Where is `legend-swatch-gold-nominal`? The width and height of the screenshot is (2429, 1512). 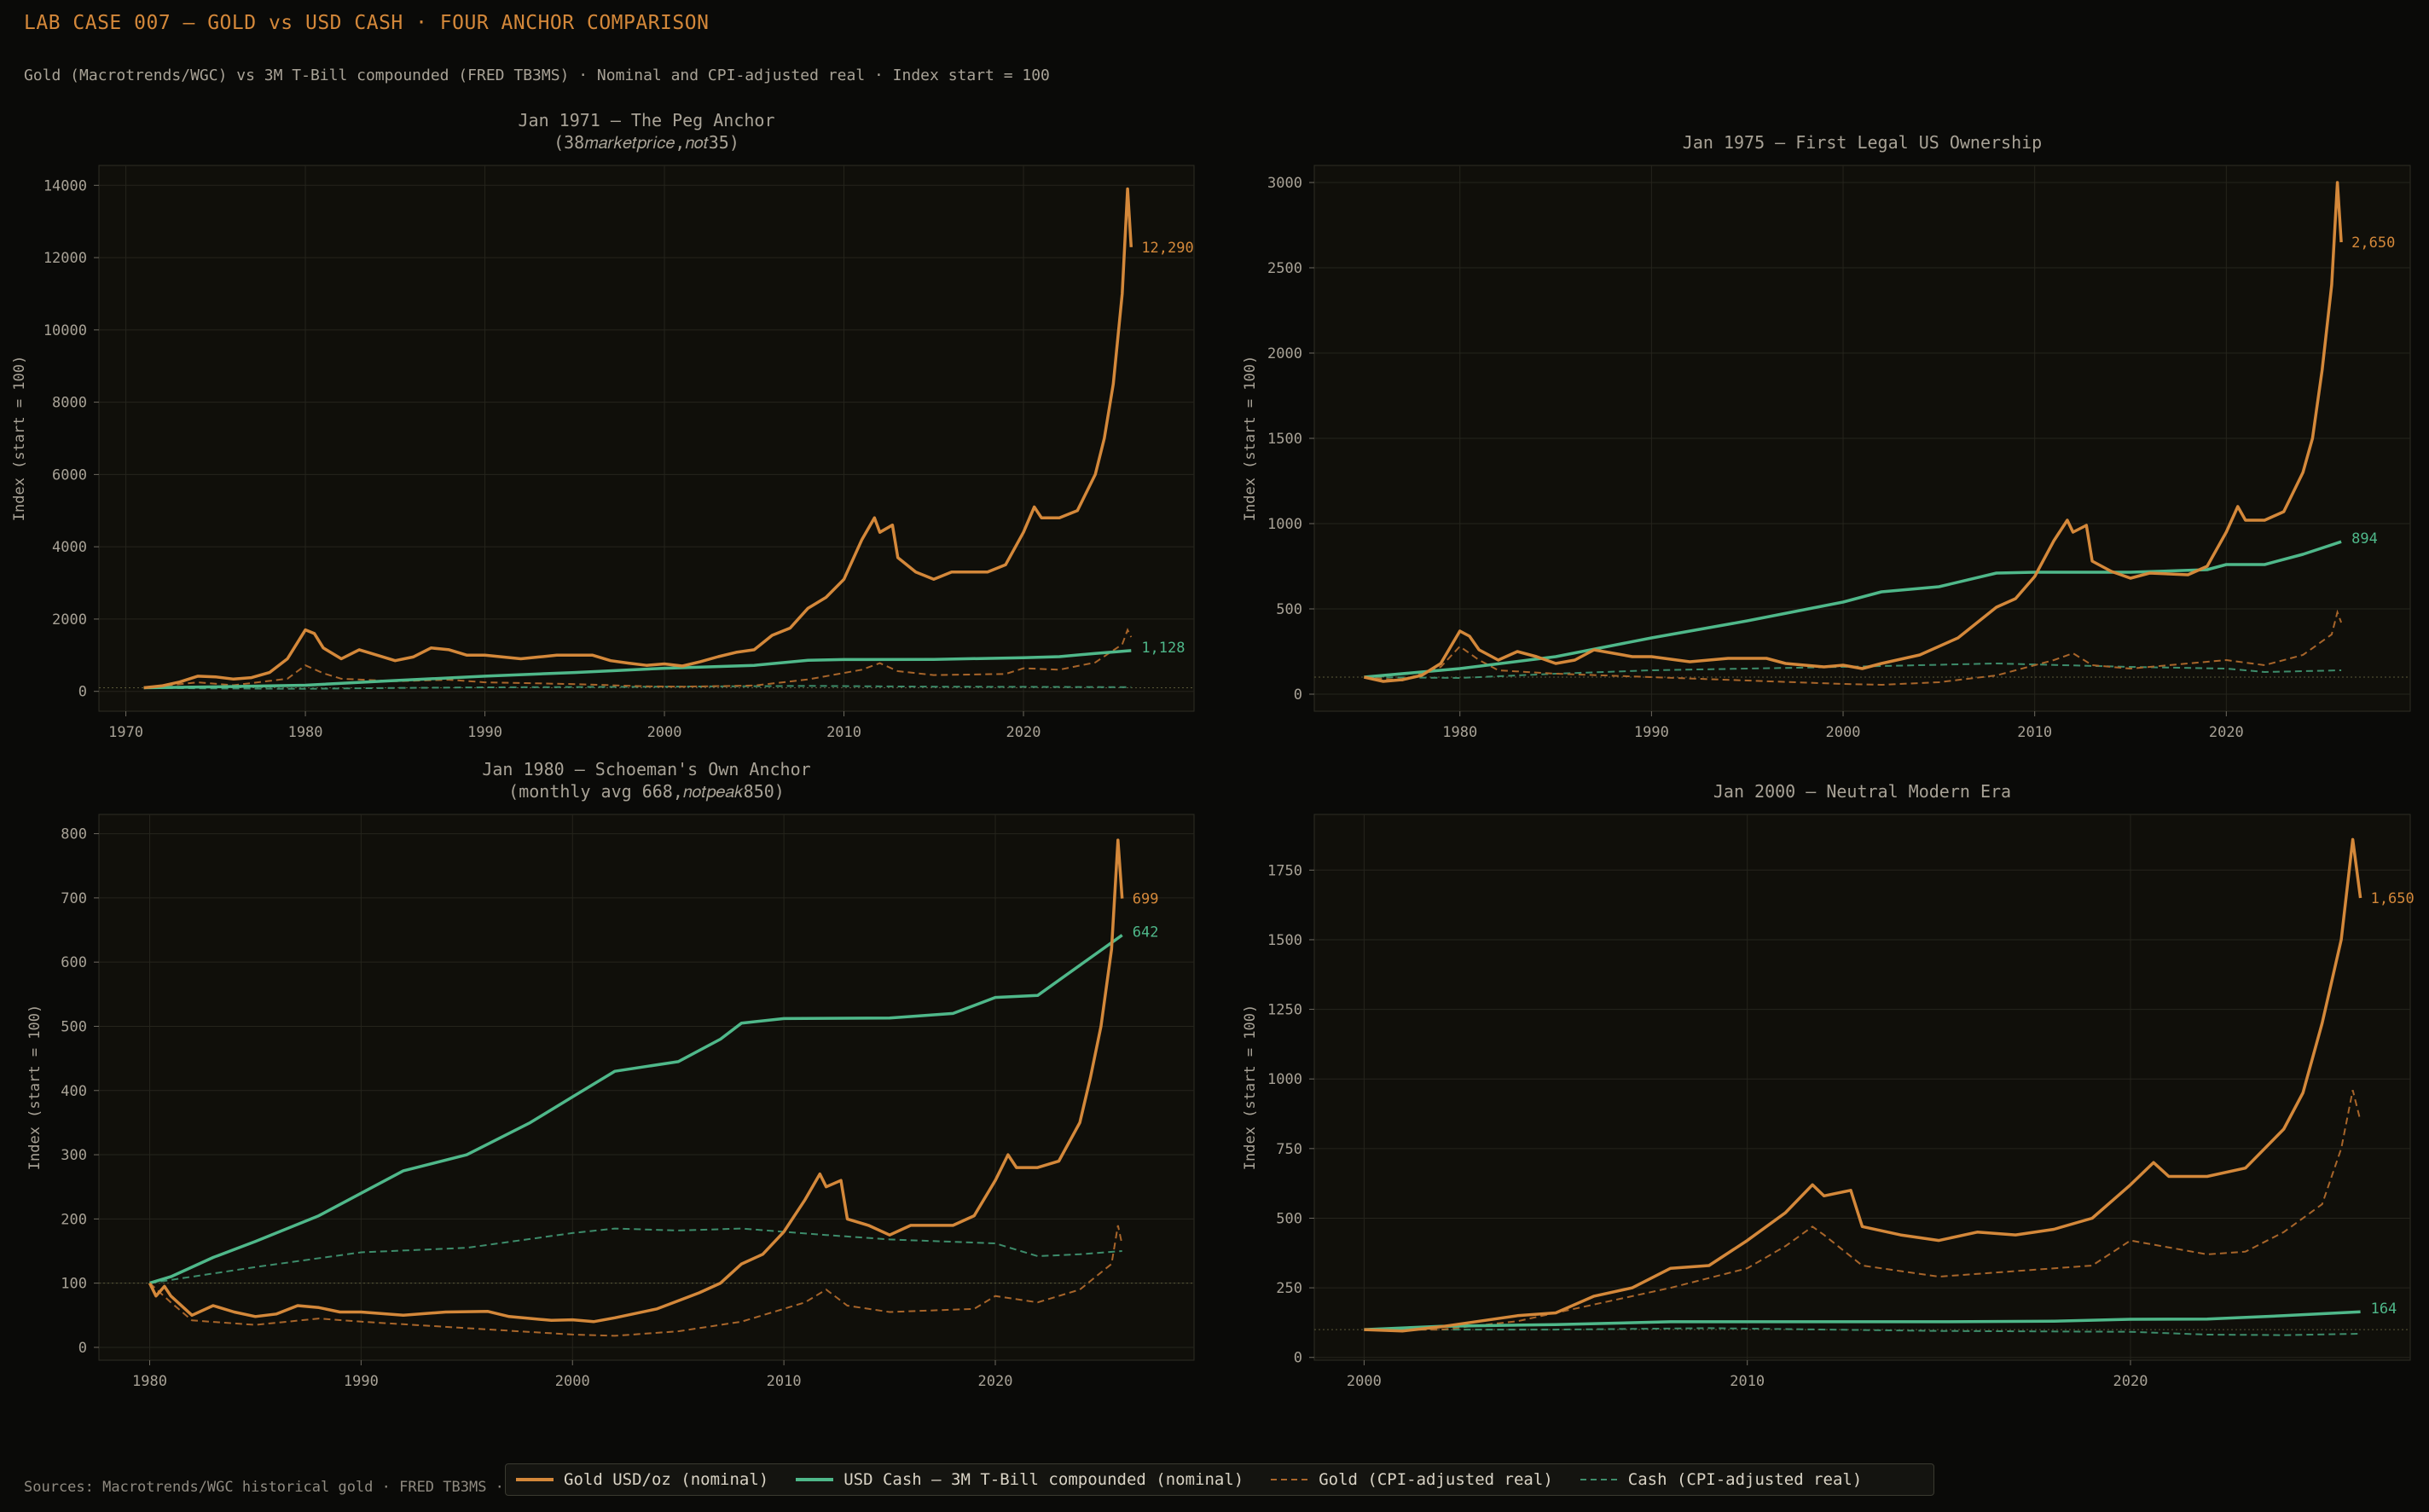 legend-swatch-gold-nominal is located at coordinates (535, 1479).